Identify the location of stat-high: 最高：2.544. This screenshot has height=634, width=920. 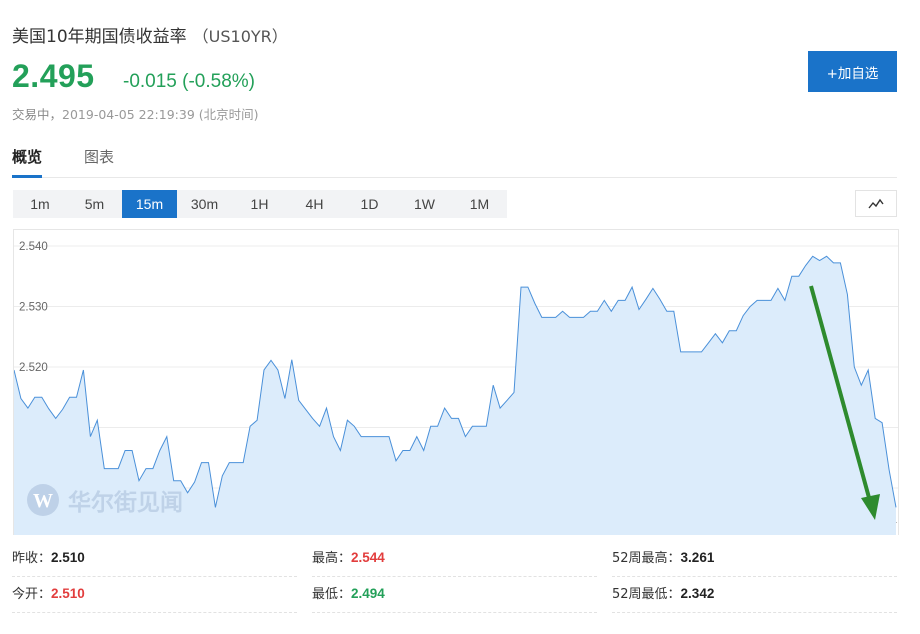
(454, 558).